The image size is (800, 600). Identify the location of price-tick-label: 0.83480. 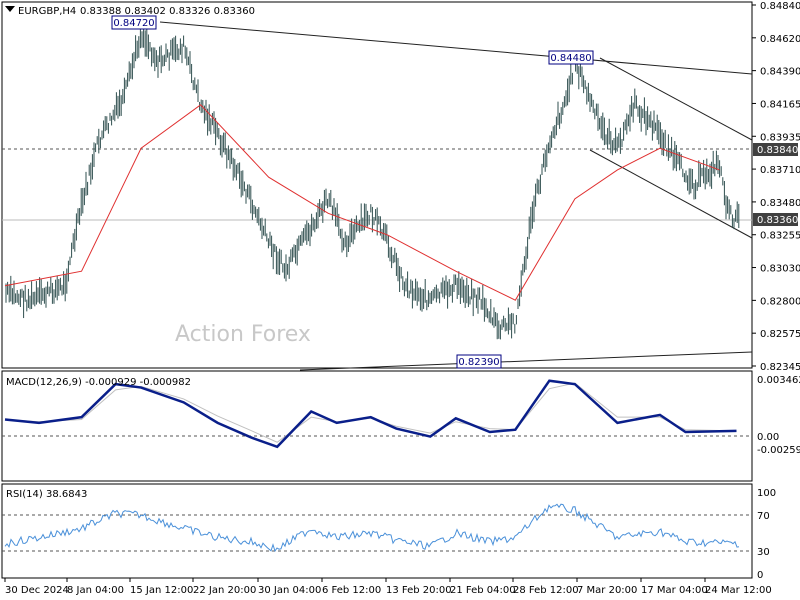
(780, 203).